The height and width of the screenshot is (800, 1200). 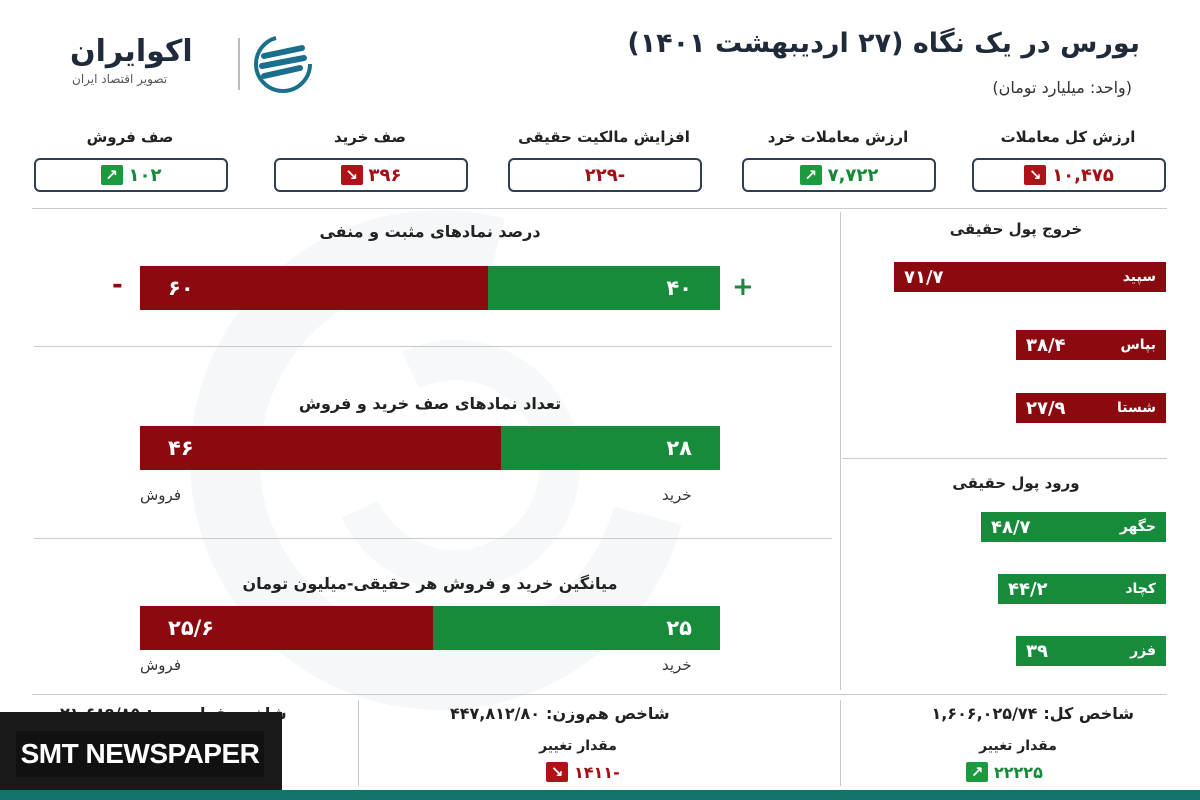 I want to click on section-title-queues: تعداد نمادهای صف خرید و فروش, so click(x=430, y=403).